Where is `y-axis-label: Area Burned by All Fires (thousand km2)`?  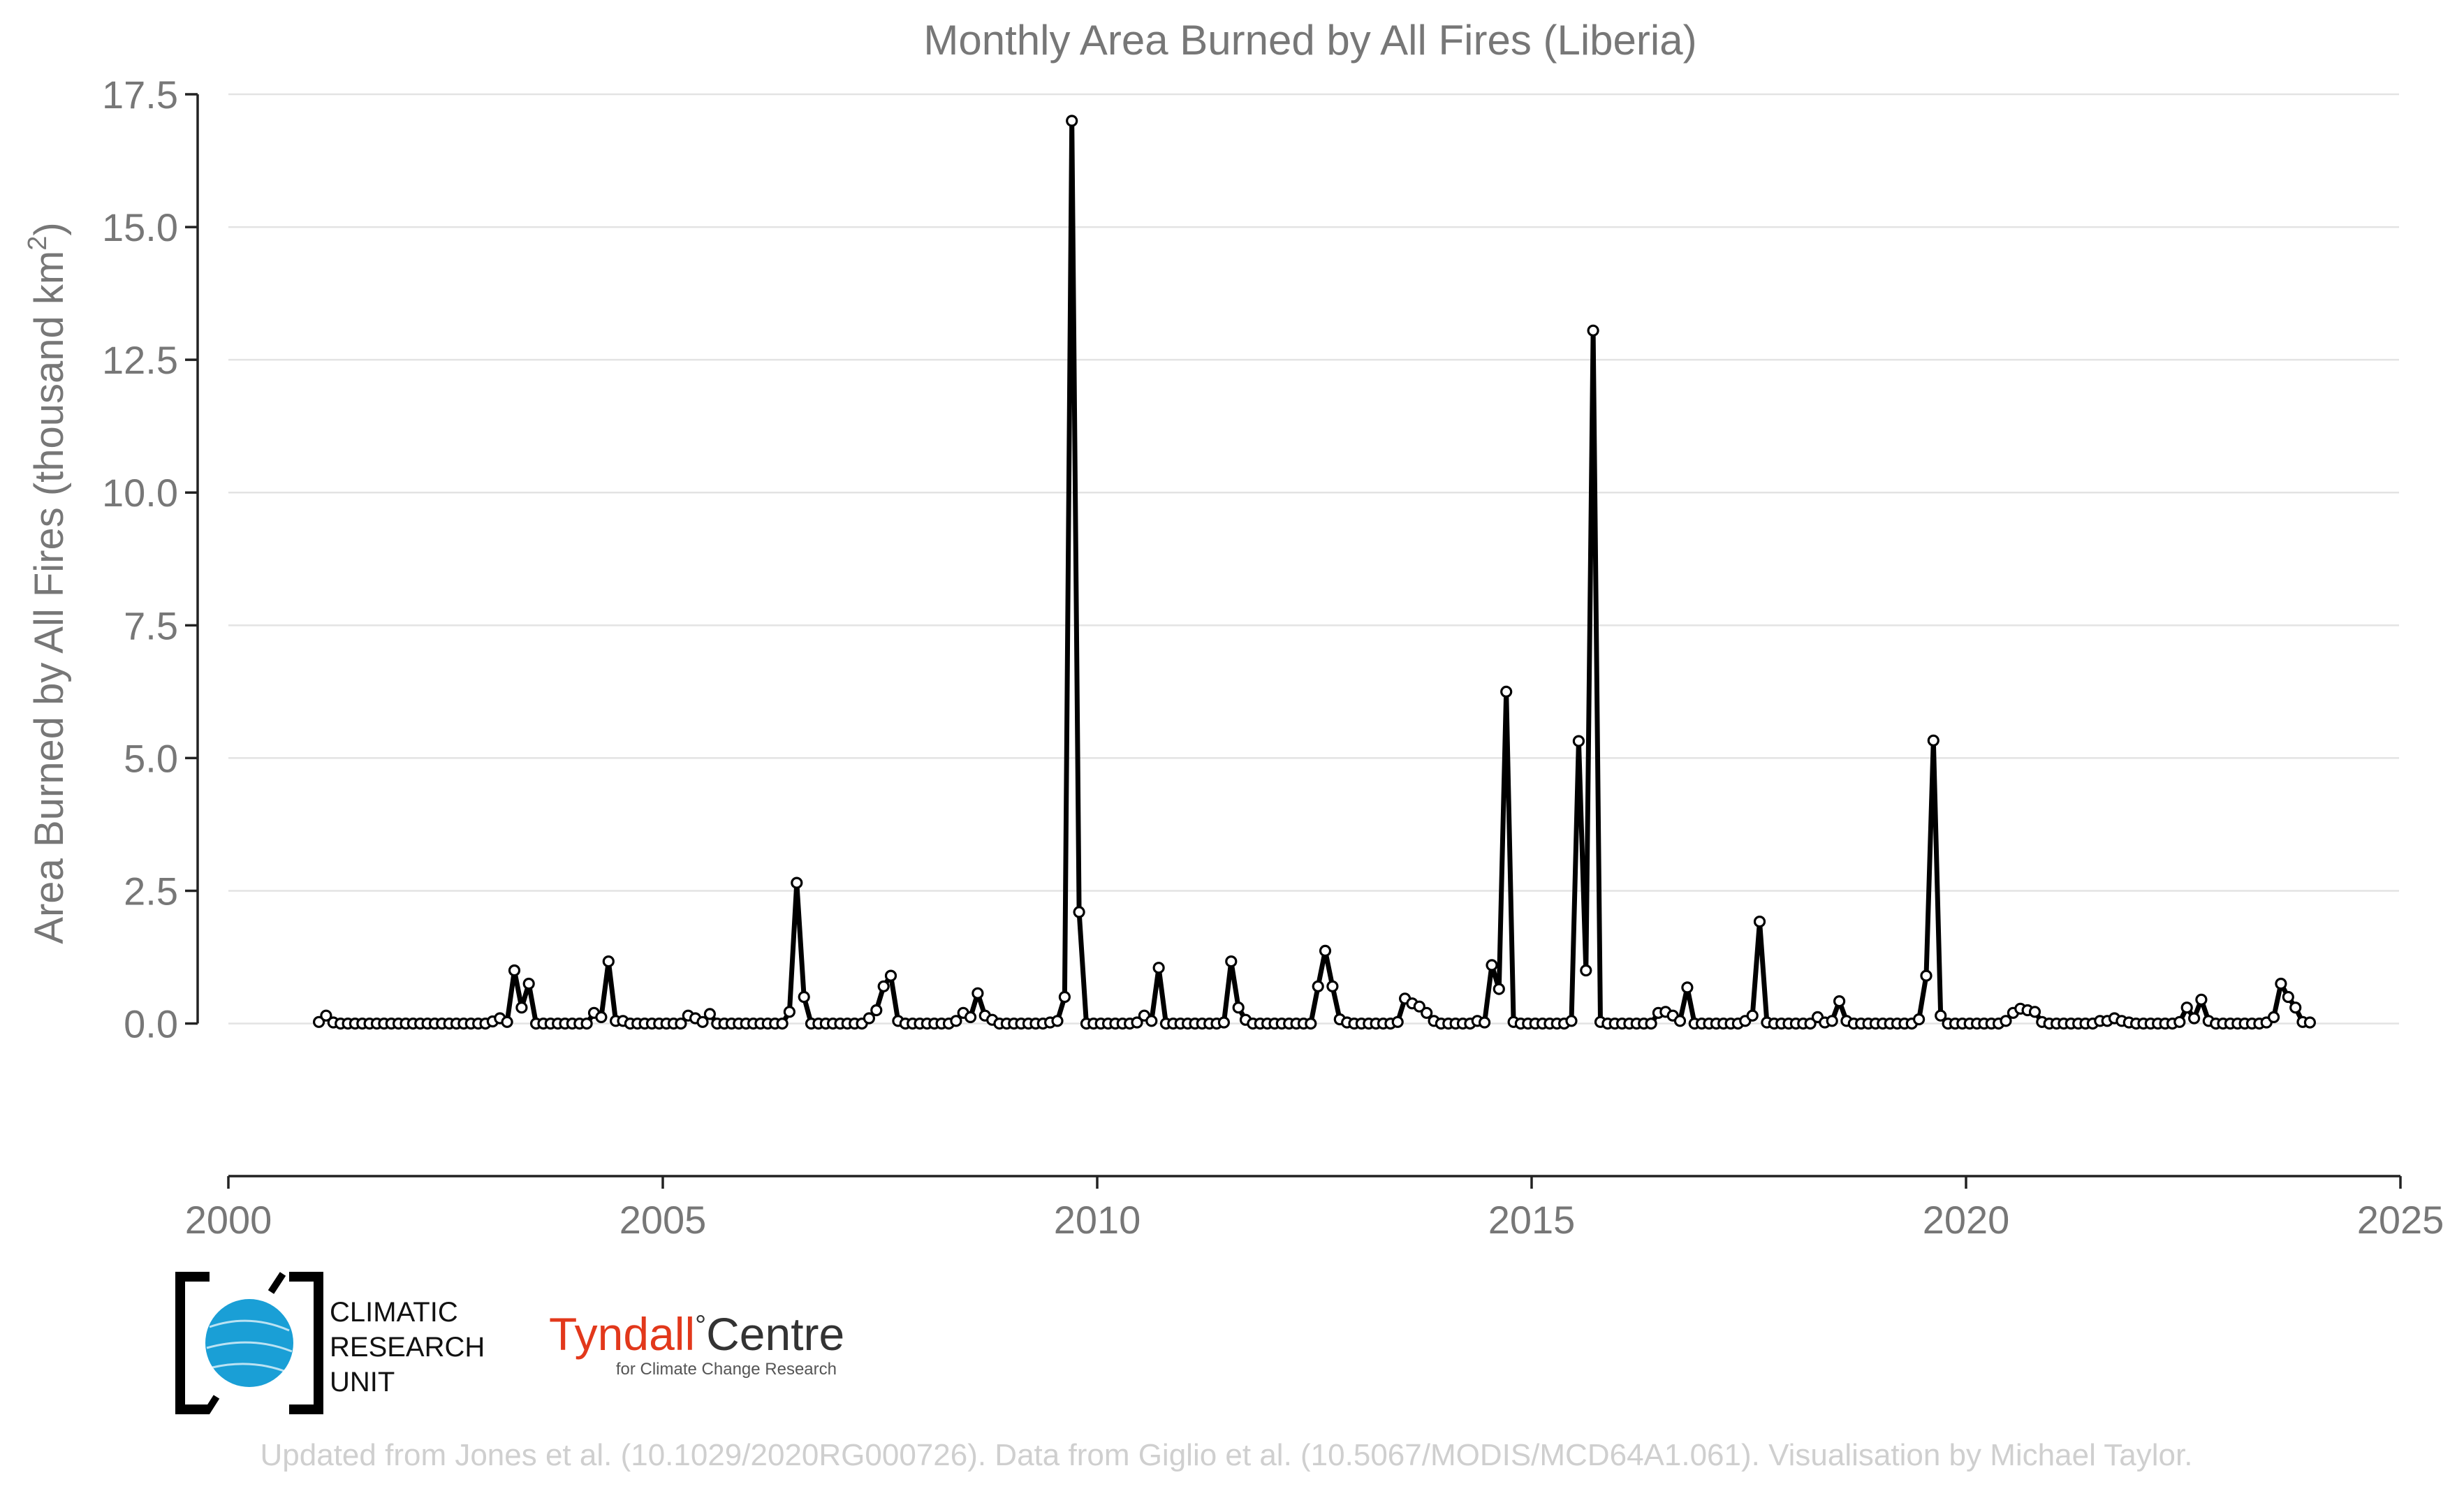 y-axis-label: Area Burned by All Fires (thousand km2) is located at coordinates (47, 583).